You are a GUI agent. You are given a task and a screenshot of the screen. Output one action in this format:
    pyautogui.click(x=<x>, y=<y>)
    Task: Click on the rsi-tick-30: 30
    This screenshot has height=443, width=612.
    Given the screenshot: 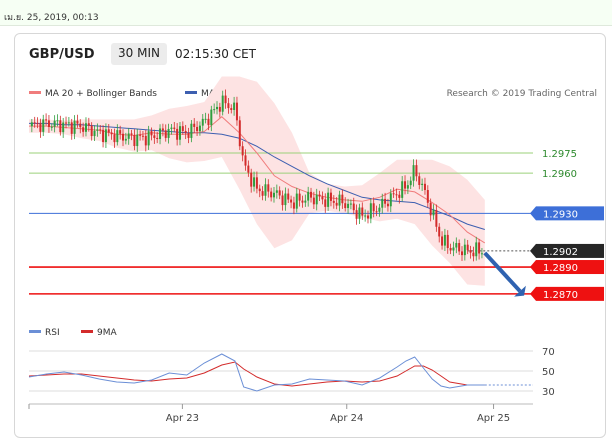 What is the action you would take?
    pyautogui.click(x=548, y=392)
    